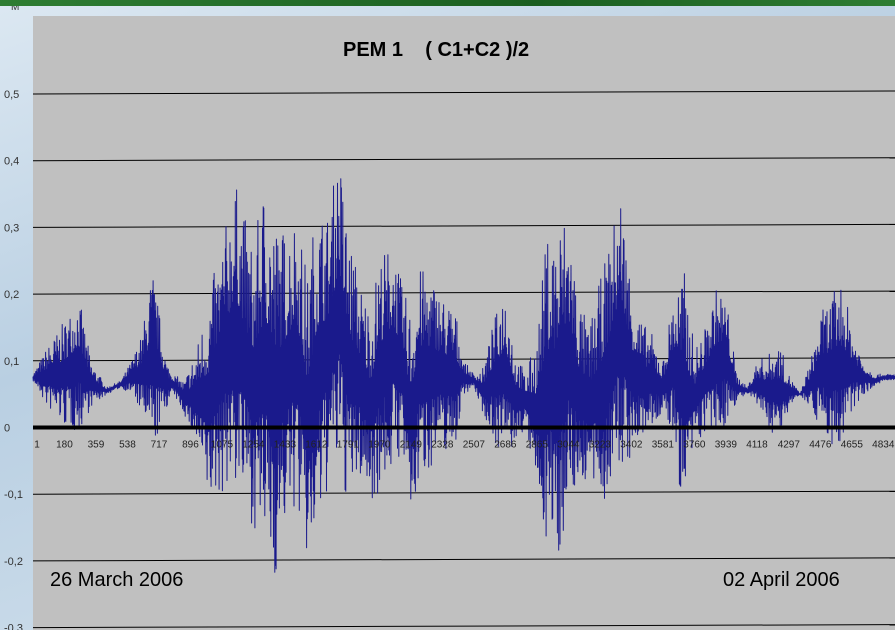  I want to click on y-axis-unit: M, so click(15, 9).